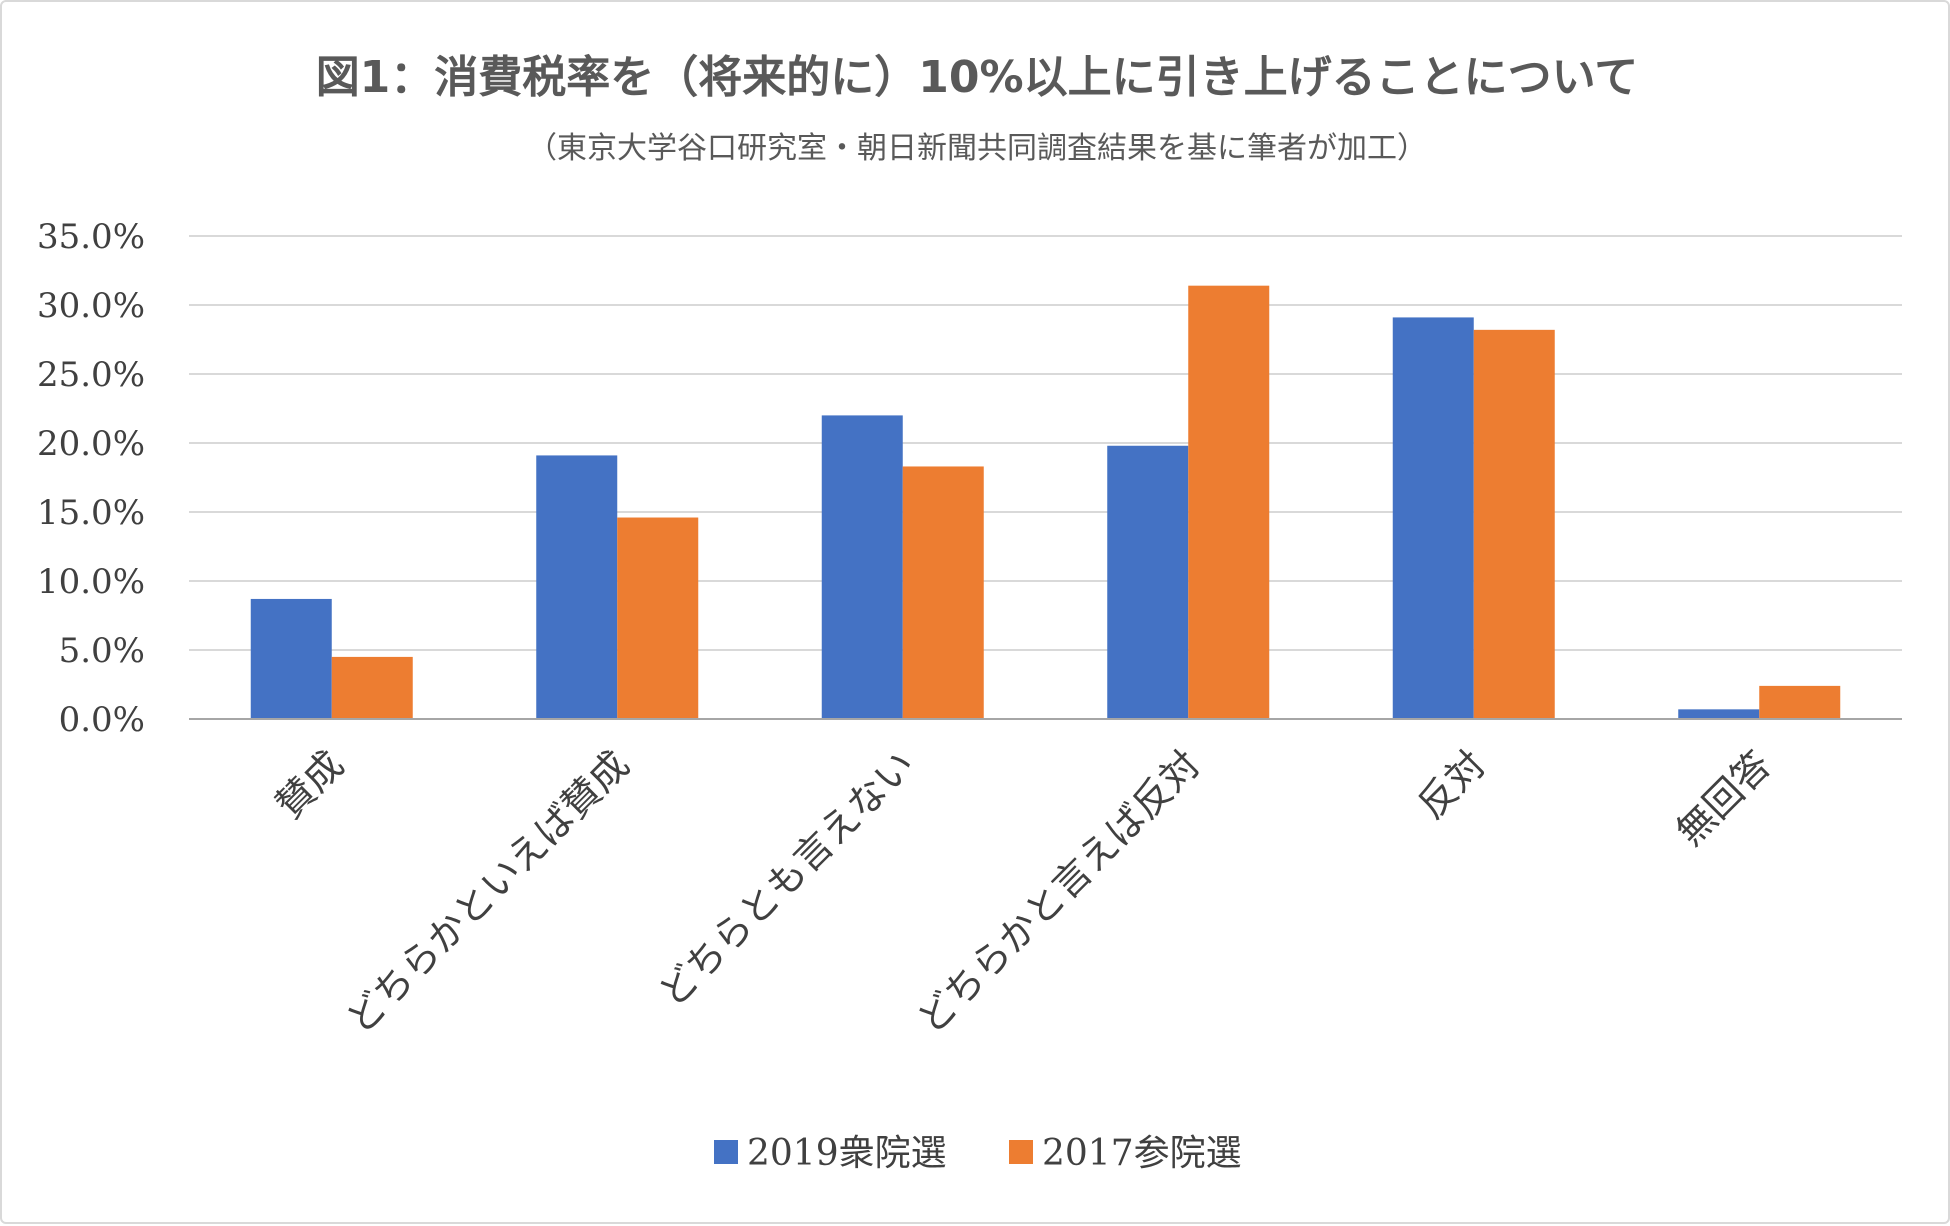 The height and width of the screenshot is (1226, 1950). I want to click on y-tick-label: 35.0%, so click(91, 237).